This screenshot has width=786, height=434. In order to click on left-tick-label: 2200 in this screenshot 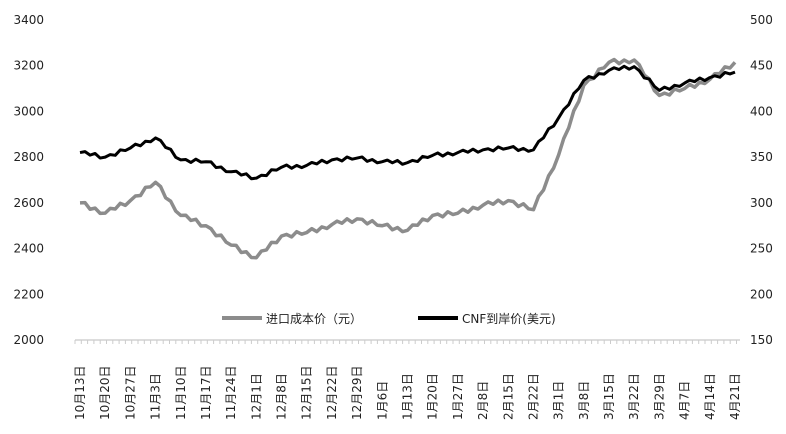, I will do `click(28, 294)`.